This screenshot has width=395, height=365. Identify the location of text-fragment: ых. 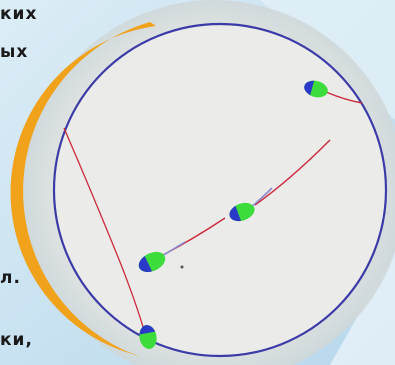
(14, 52).